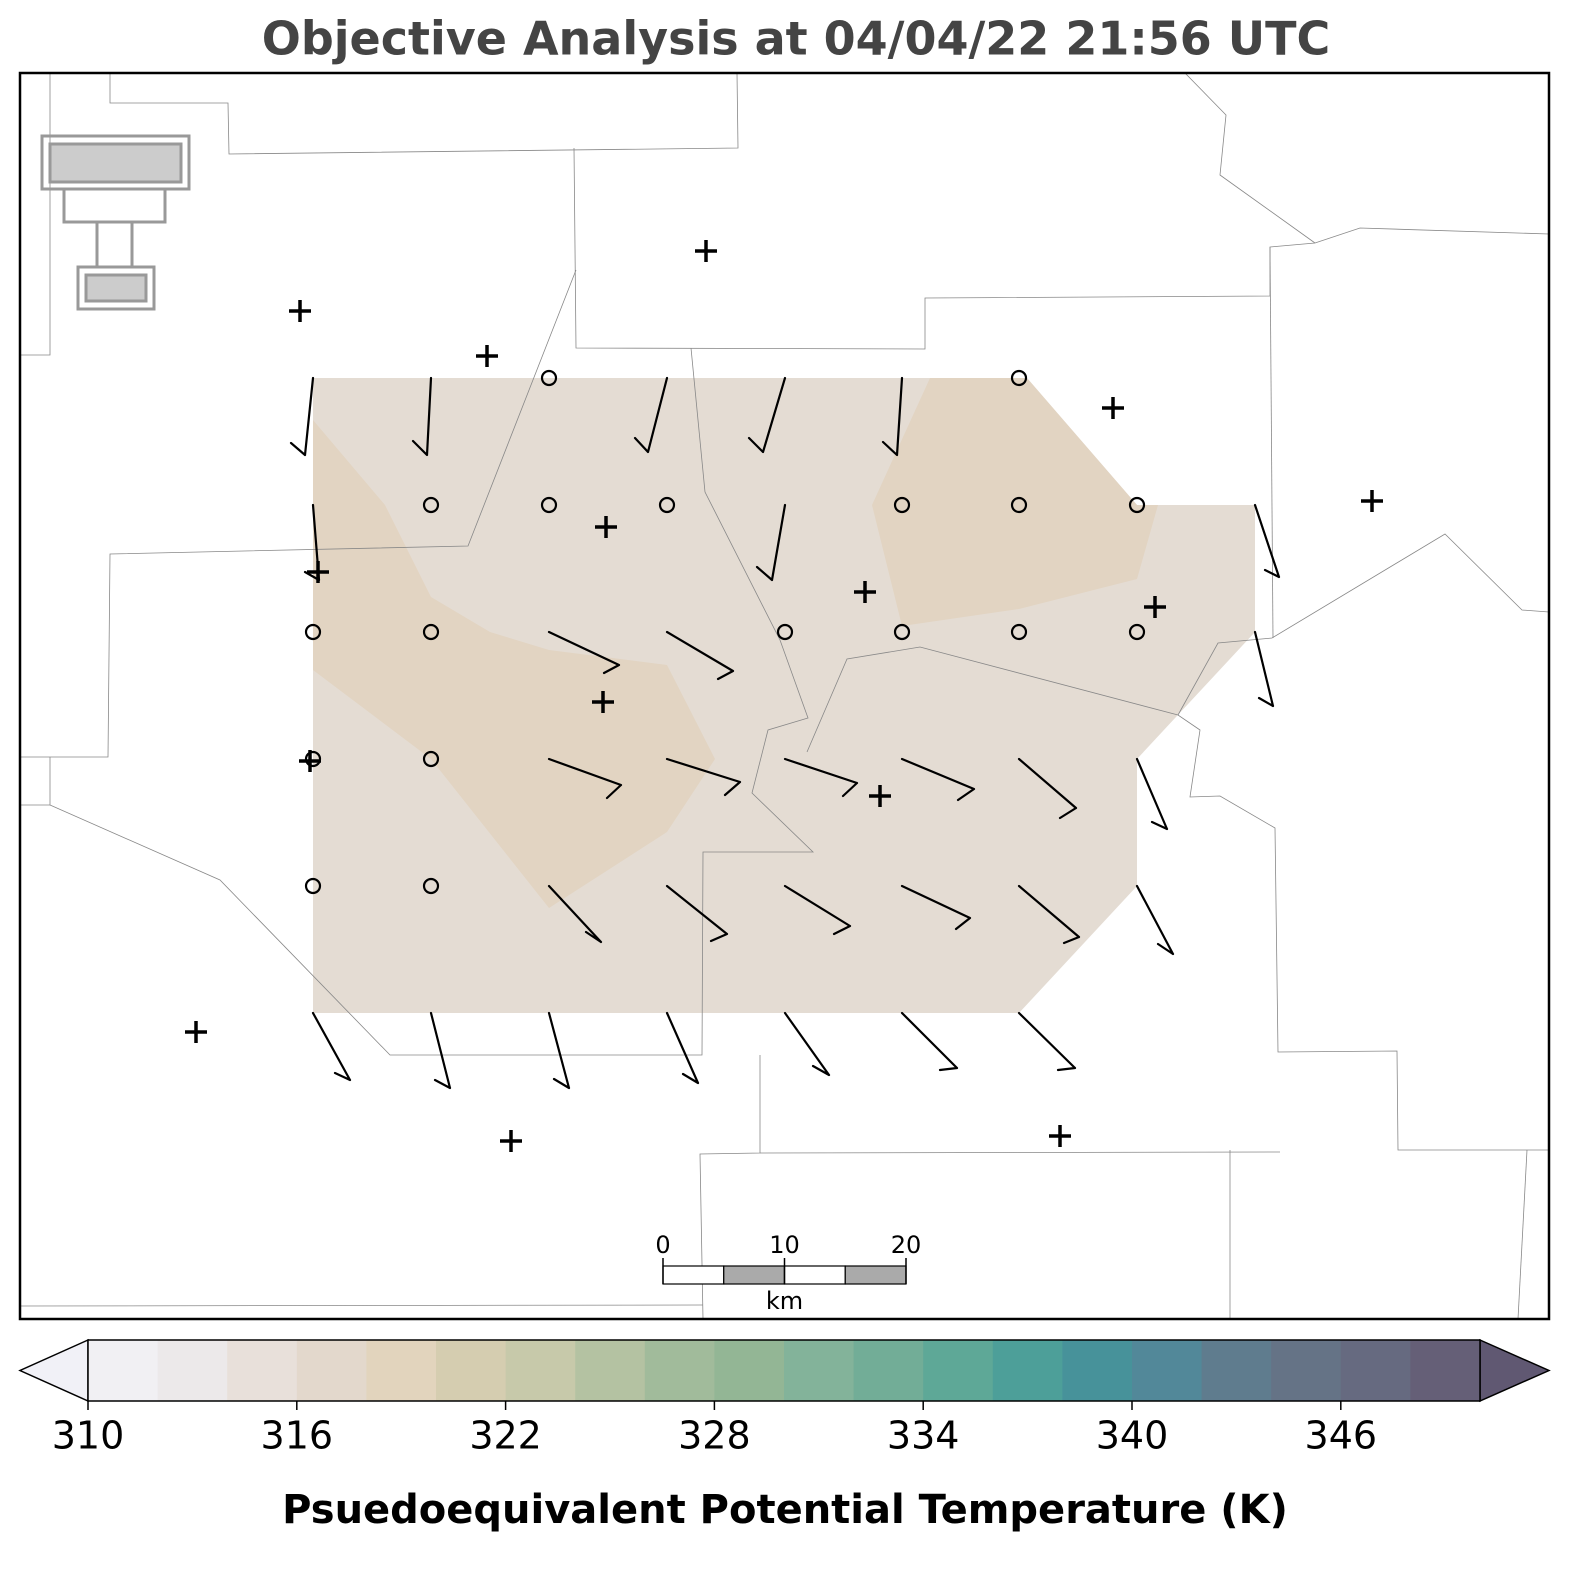 The width and height of the screenshot is (1589, 1576). I want to click on colorbar-tick-label: 334, so click(923, 1436).